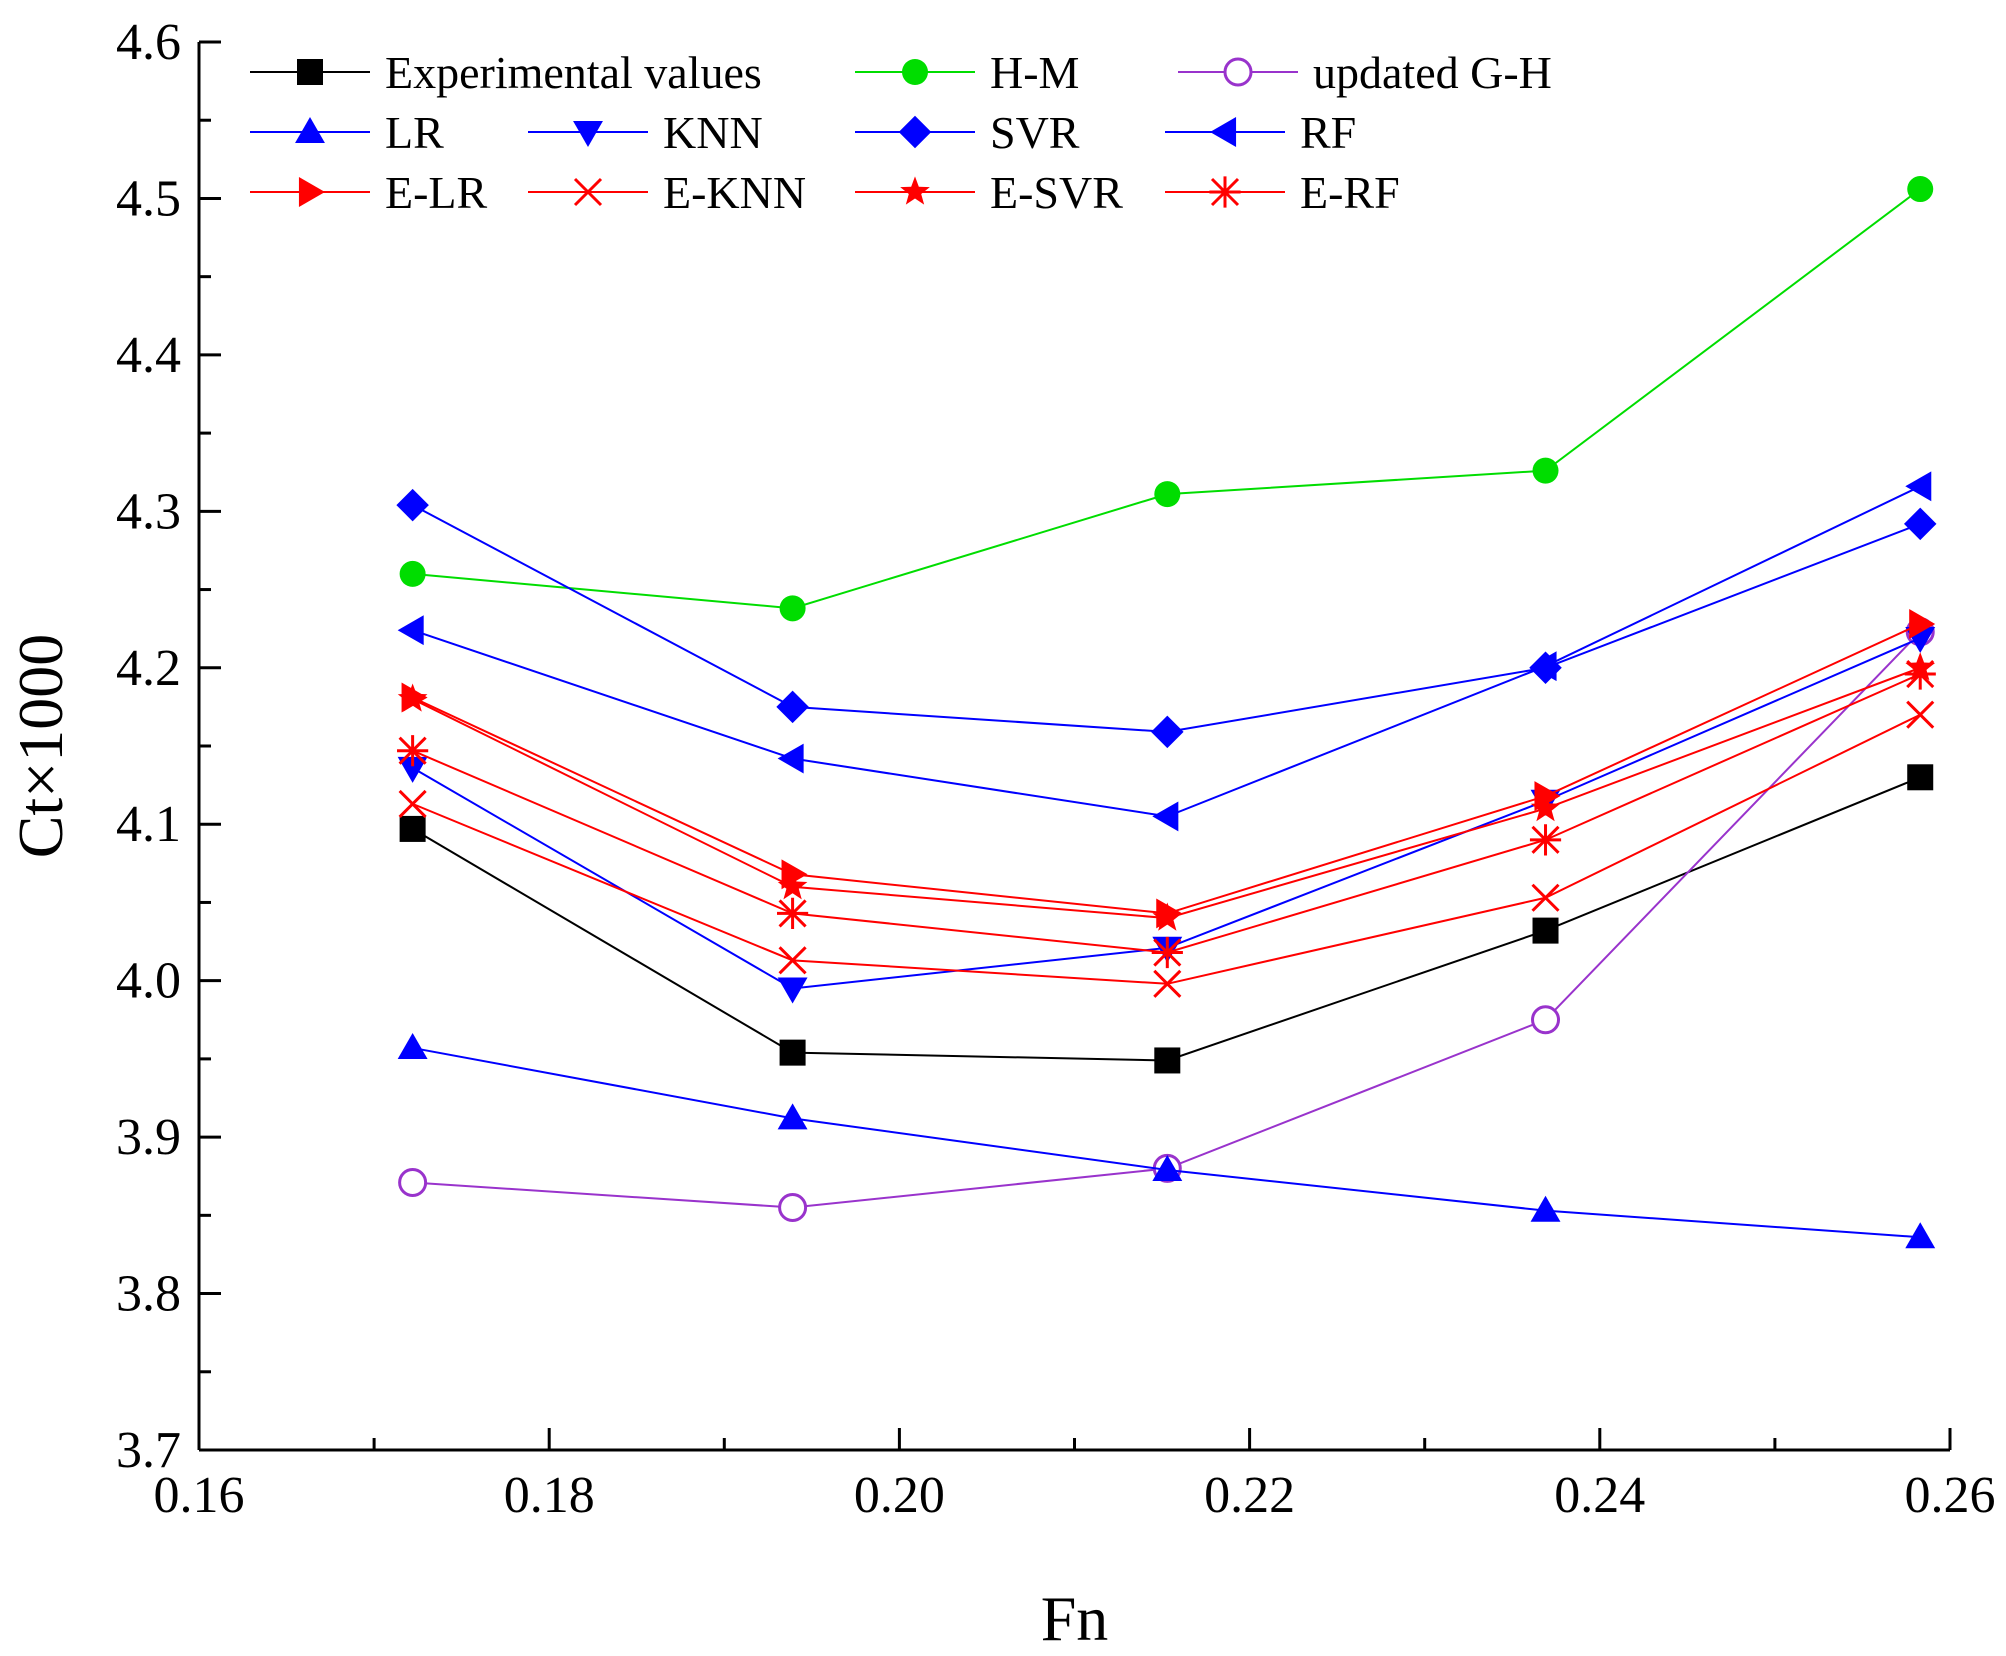  What do you see at coordinates (1238, 72) in the screenshot?
I see `legend-marker-updated-g-h` at bounding box center [1238, 72].